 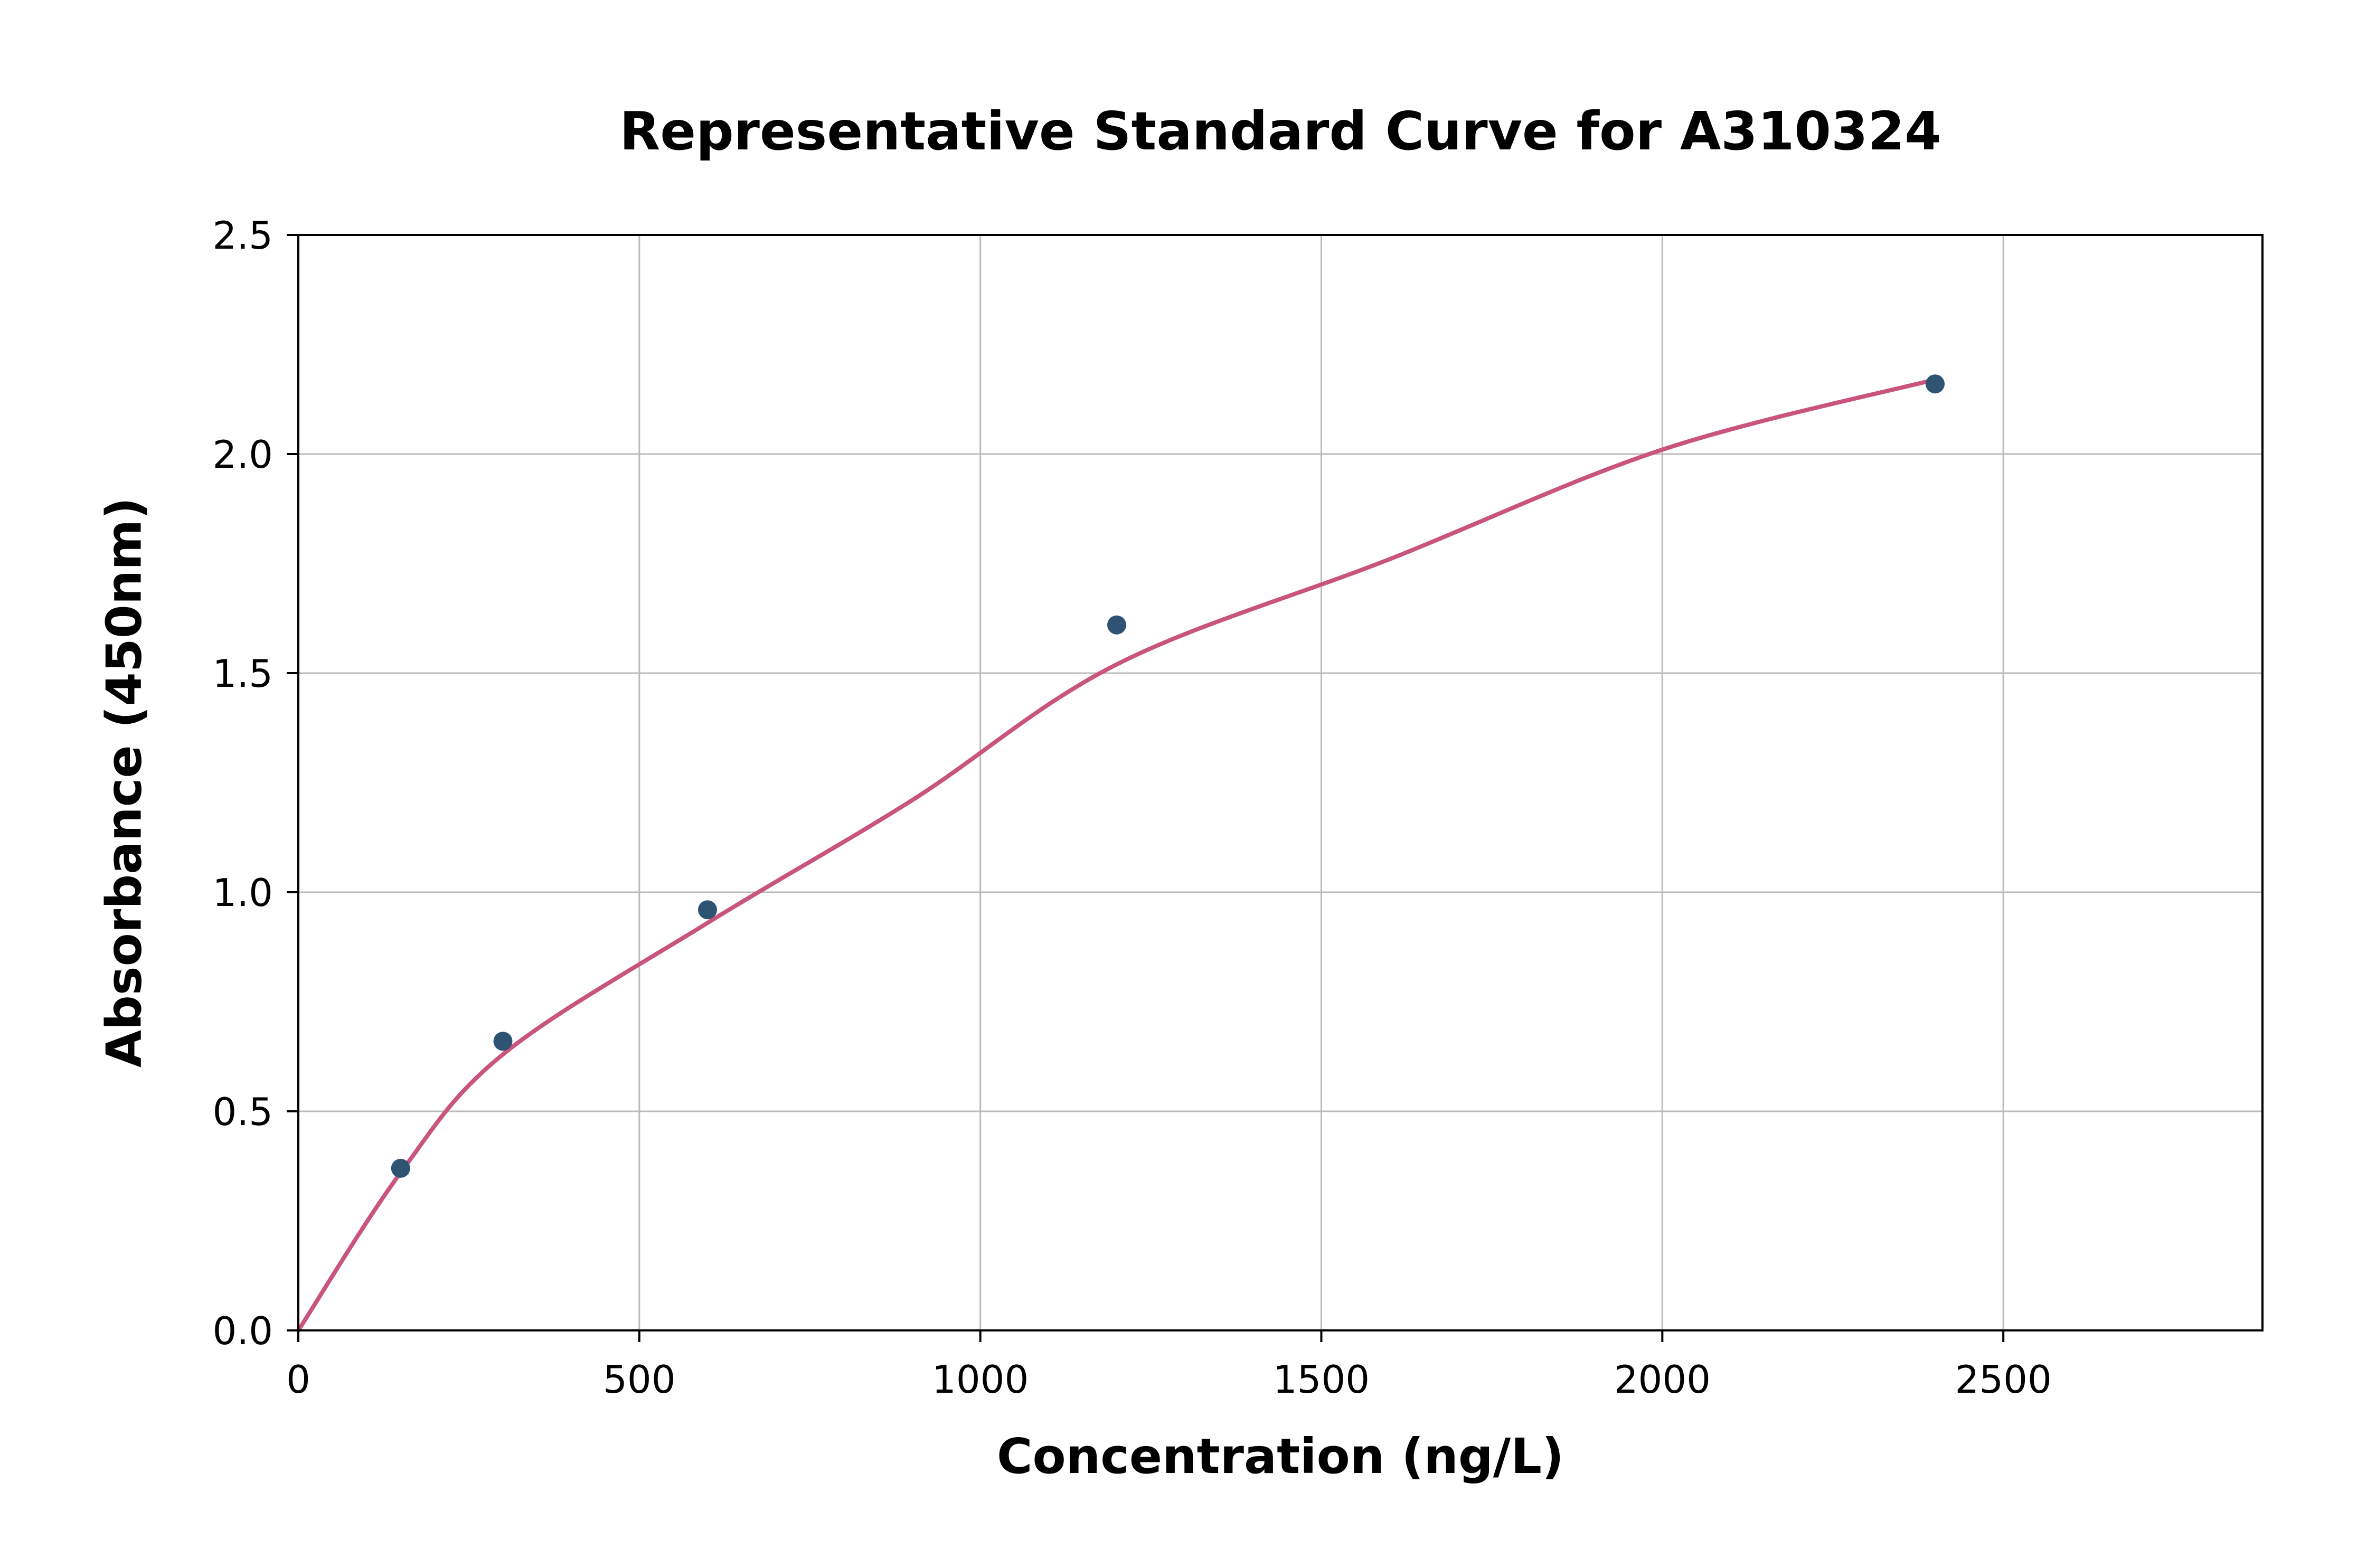 What do you see at coordinates (2004, 1380) in the screenshot?
I see `x-tick-label: 2500` at bounding box center [2004, 1380].